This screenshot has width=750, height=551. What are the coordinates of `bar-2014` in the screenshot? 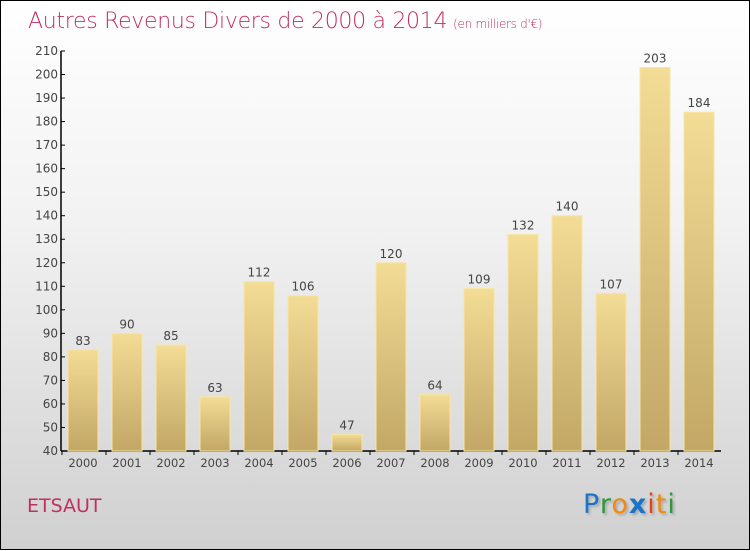 It's located at (699, 281).